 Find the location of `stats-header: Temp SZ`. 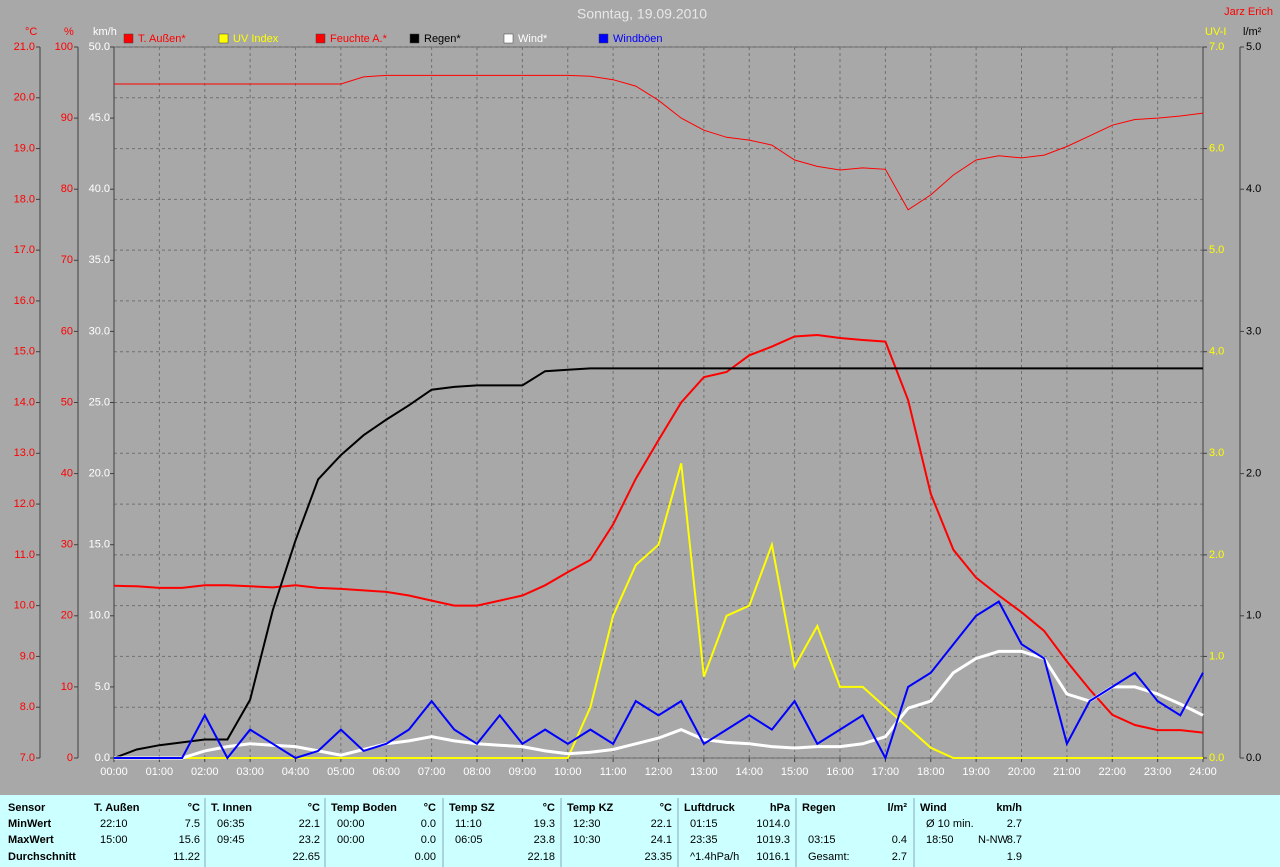

stats-header: Temp SZ is located at coordinates (472, 808).